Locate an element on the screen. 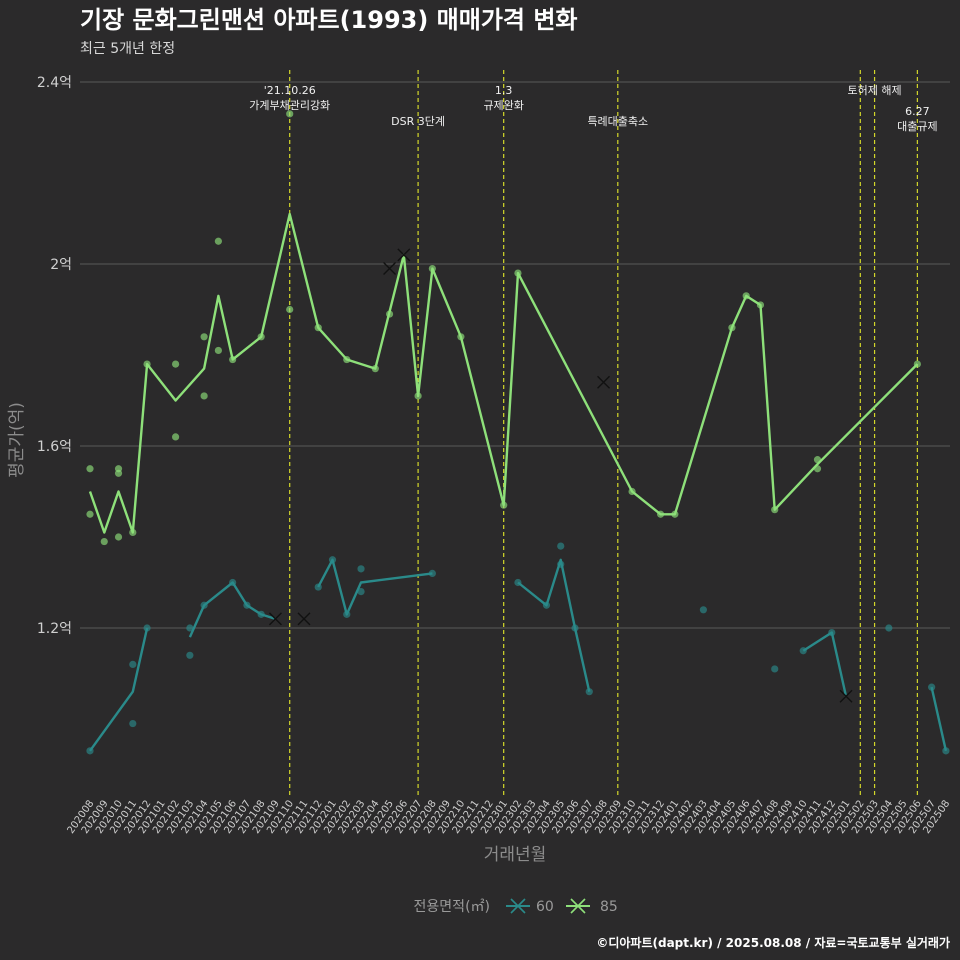 The width and height of the screenshot is (960, 960). event-label: 가계부채관리강화 is located at coordinates (289, 105).